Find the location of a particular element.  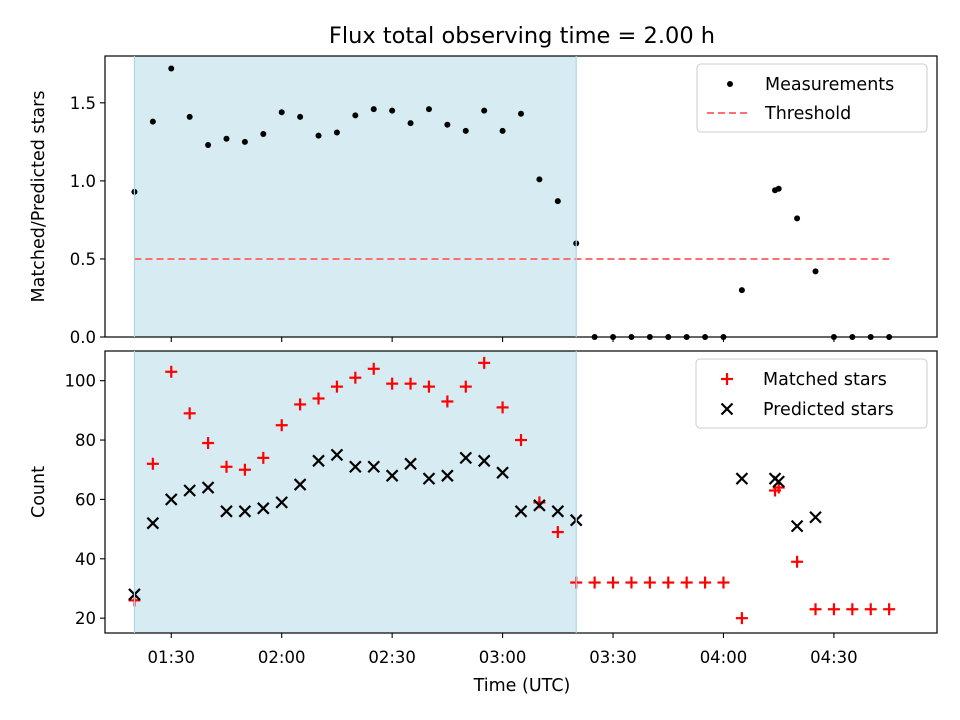

x-tick-label: 02:30 is located at coordinates (392, 657).